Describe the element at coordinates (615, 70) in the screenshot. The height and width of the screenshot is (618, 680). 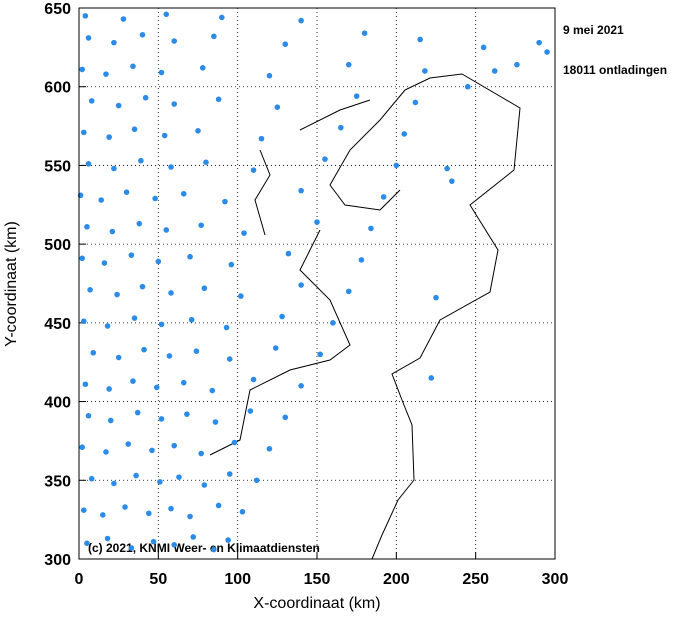
I see `count-label: 18011 ontladingen` at that location.